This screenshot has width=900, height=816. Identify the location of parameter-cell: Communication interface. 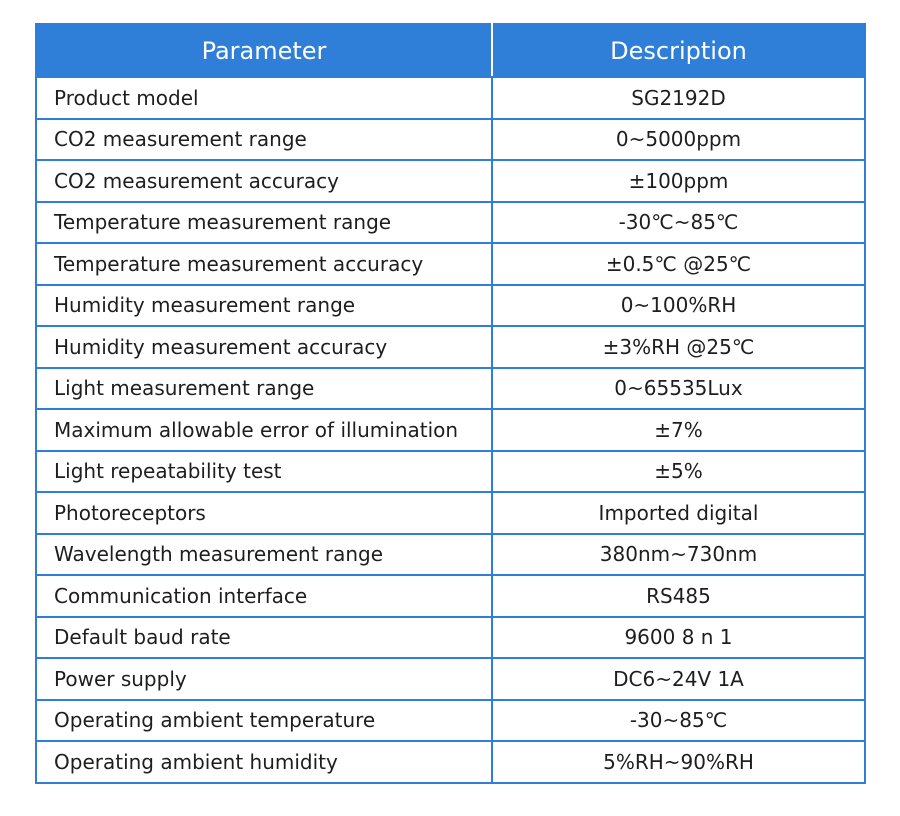
(264, 596).